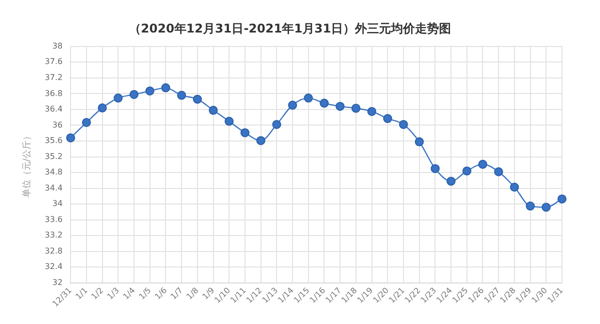  What do you see at coordinates (53, 61) in the screenshot?
I see `y-tick-label: 37.6` at bounding box center [53, 61].